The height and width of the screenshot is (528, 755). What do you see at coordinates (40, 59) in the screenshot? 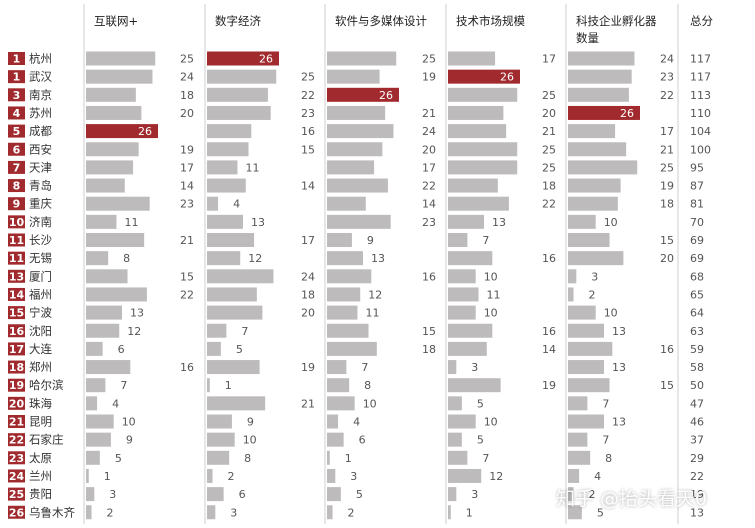
I see `city-name: 杭州` at bounding box center [40, 59].